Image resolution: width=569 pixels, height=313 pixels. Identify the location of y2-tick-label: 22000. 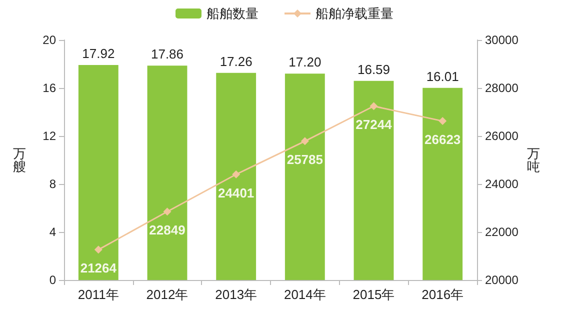
(502, 232).